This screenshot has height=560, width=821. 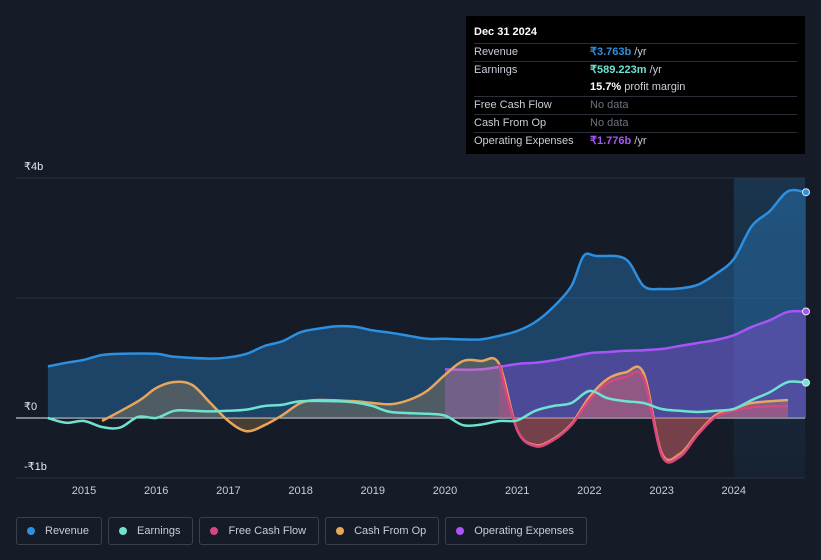 I want to click on legend-item-revenue: Revenue, so click(x=59, y=531).